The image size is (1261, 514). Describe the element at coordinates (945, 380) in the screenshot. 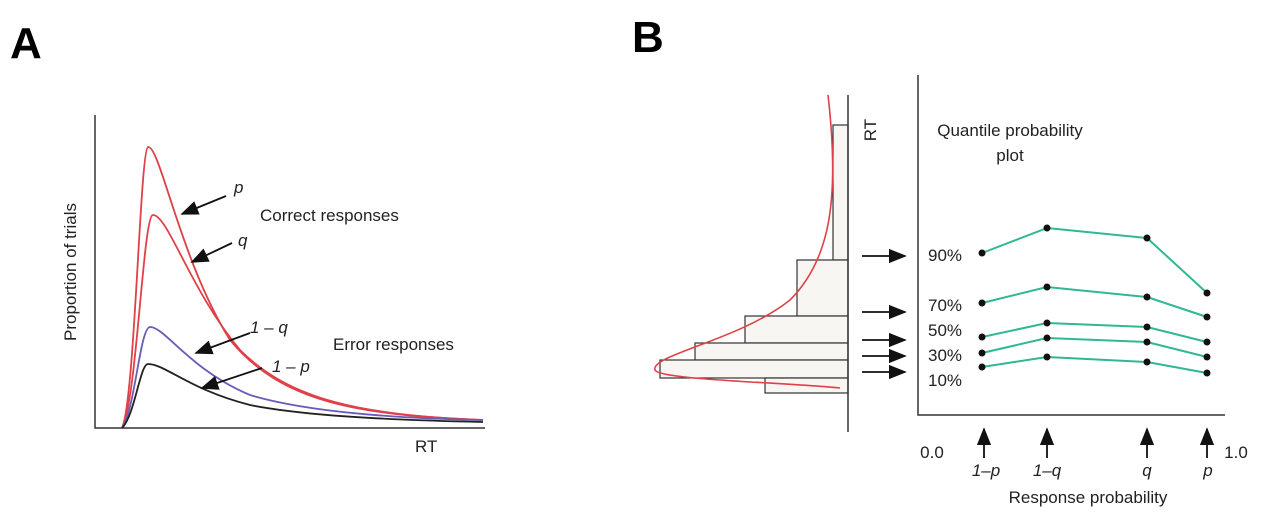

I see `quantile-label: 10%` at that location.